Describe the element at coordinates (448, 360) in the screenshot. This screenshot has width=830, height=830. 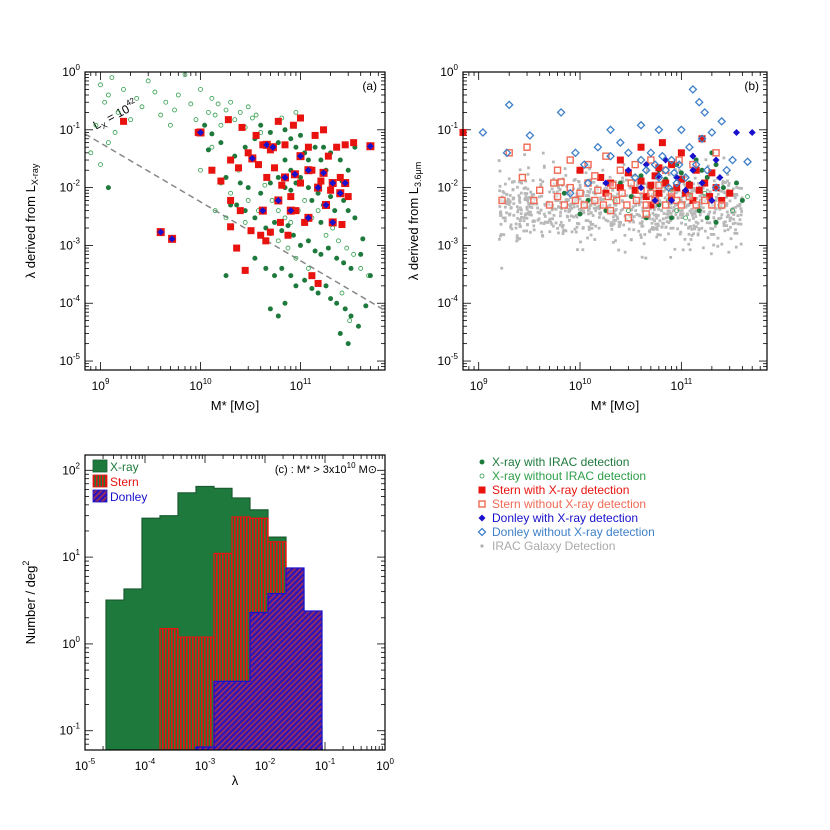
I see `y-tick-label: 10-5` at that location.